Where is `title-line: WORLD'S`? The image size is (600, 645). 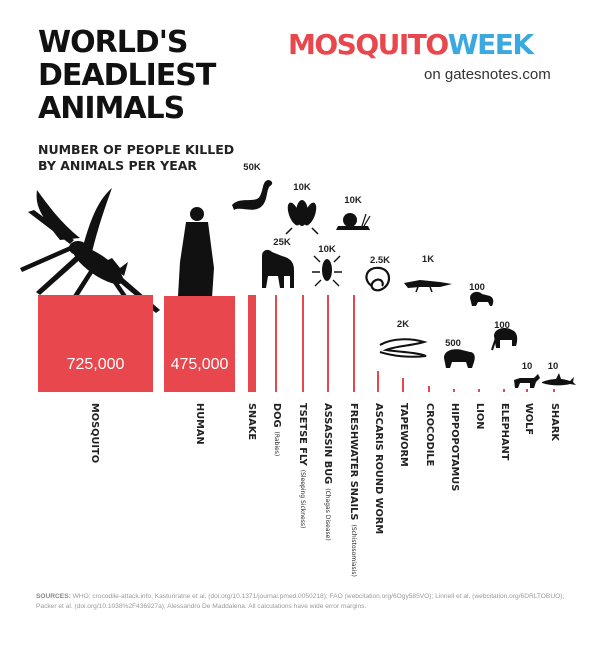 title-line: WORLD'S is located at coordinates (113, 42).